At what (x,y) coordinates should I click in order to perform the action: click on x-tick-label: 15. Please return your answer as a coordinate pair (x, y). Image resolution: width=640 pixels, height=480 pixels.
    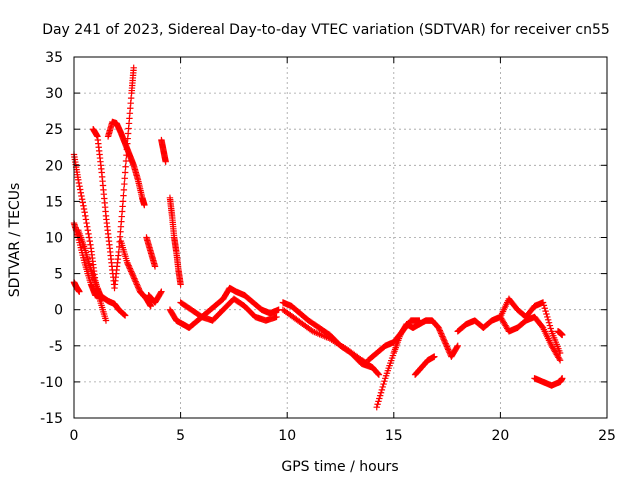
    Looking at the image, I should click on (394, 436).